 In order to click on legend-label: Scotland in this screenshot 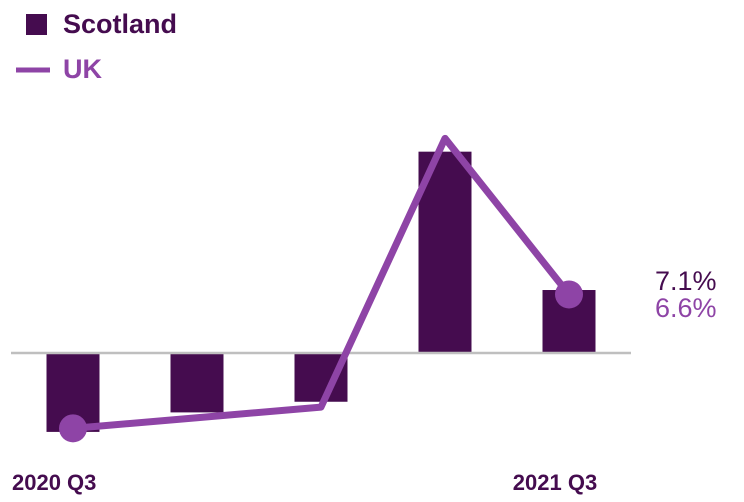, I will do `click(120, 24)`.